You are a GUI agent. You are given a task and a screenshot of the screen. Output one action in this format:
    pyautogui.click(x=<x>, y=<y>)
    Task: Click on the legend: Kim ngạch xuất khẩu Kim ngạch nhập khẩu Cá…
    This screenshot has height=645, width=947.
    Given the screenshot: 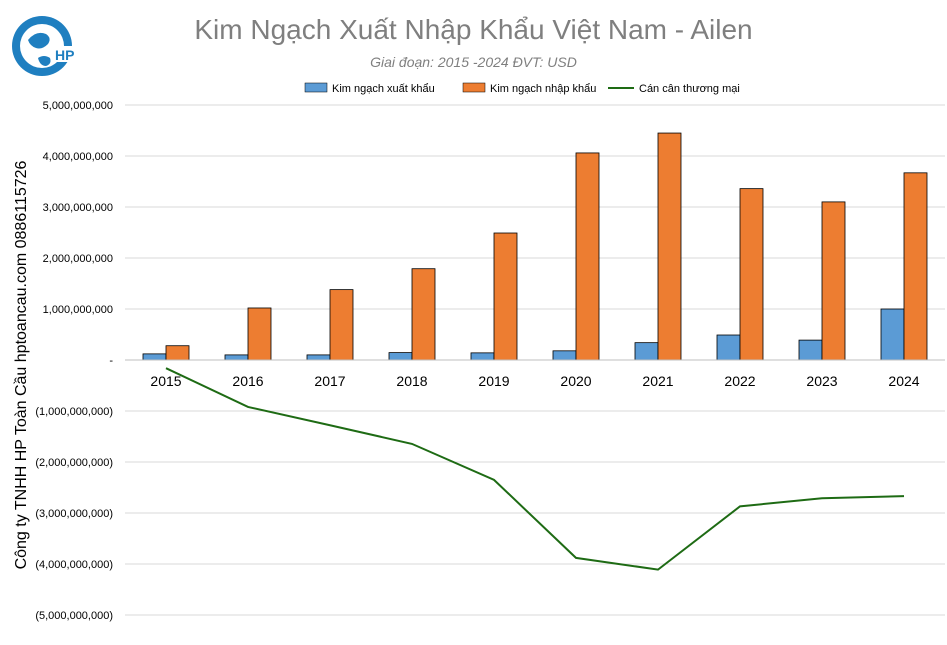 What is the action you would take?
    pyautogui.click(x=522, y=88)
    